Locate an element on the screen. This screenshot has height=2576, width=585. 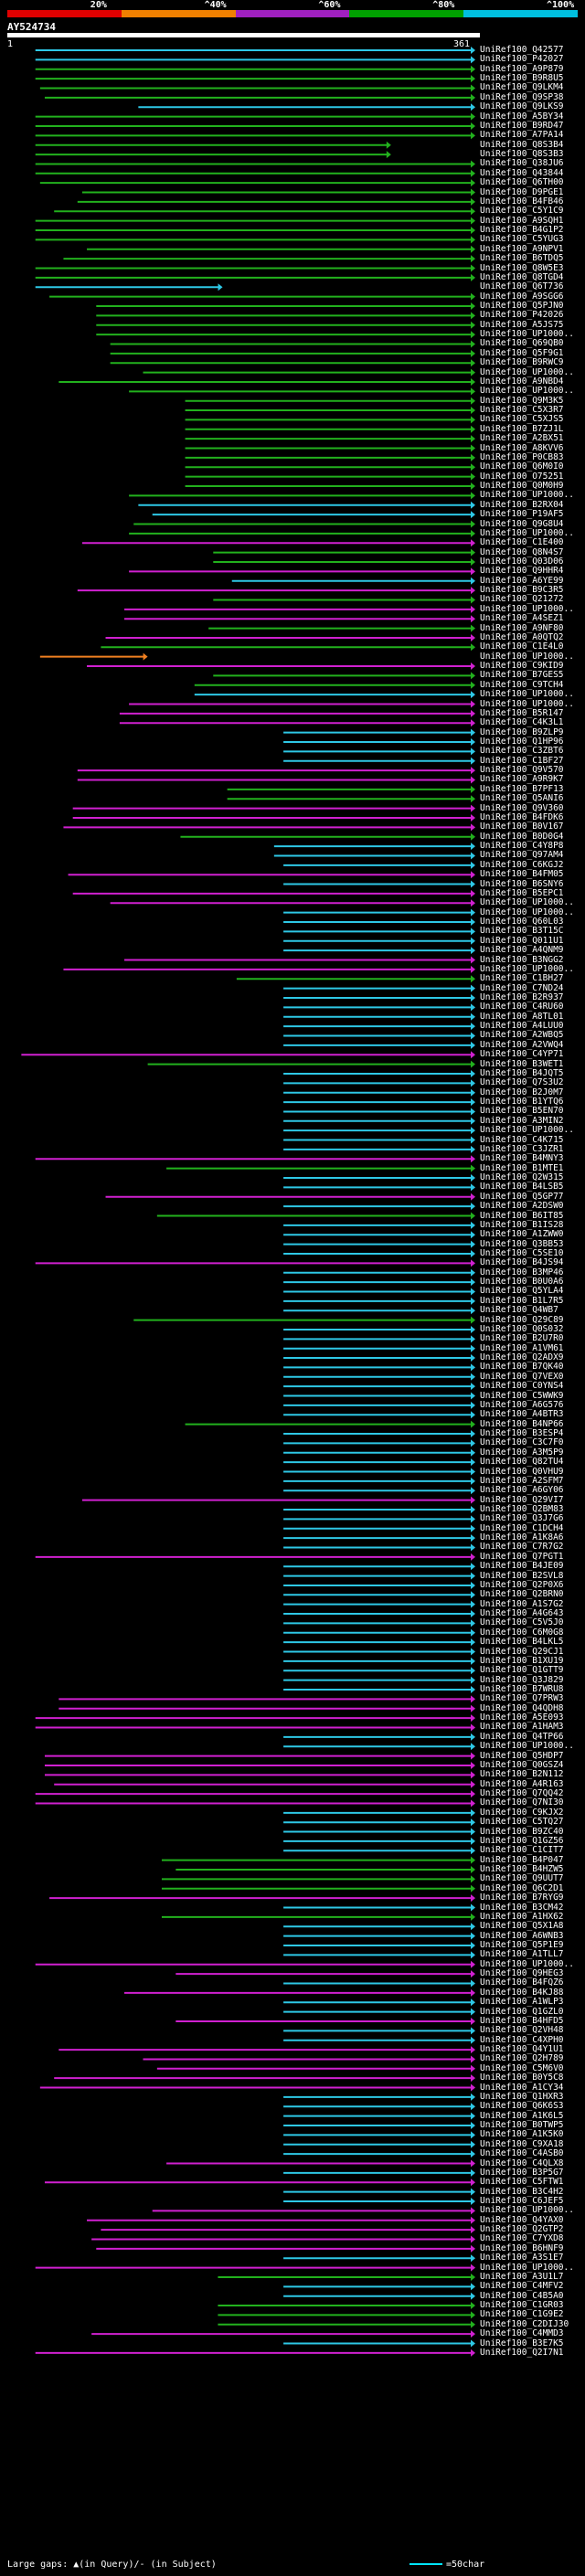
hit-label: UniRef100_A1S7G2 is located at coordinates (522, 1603).